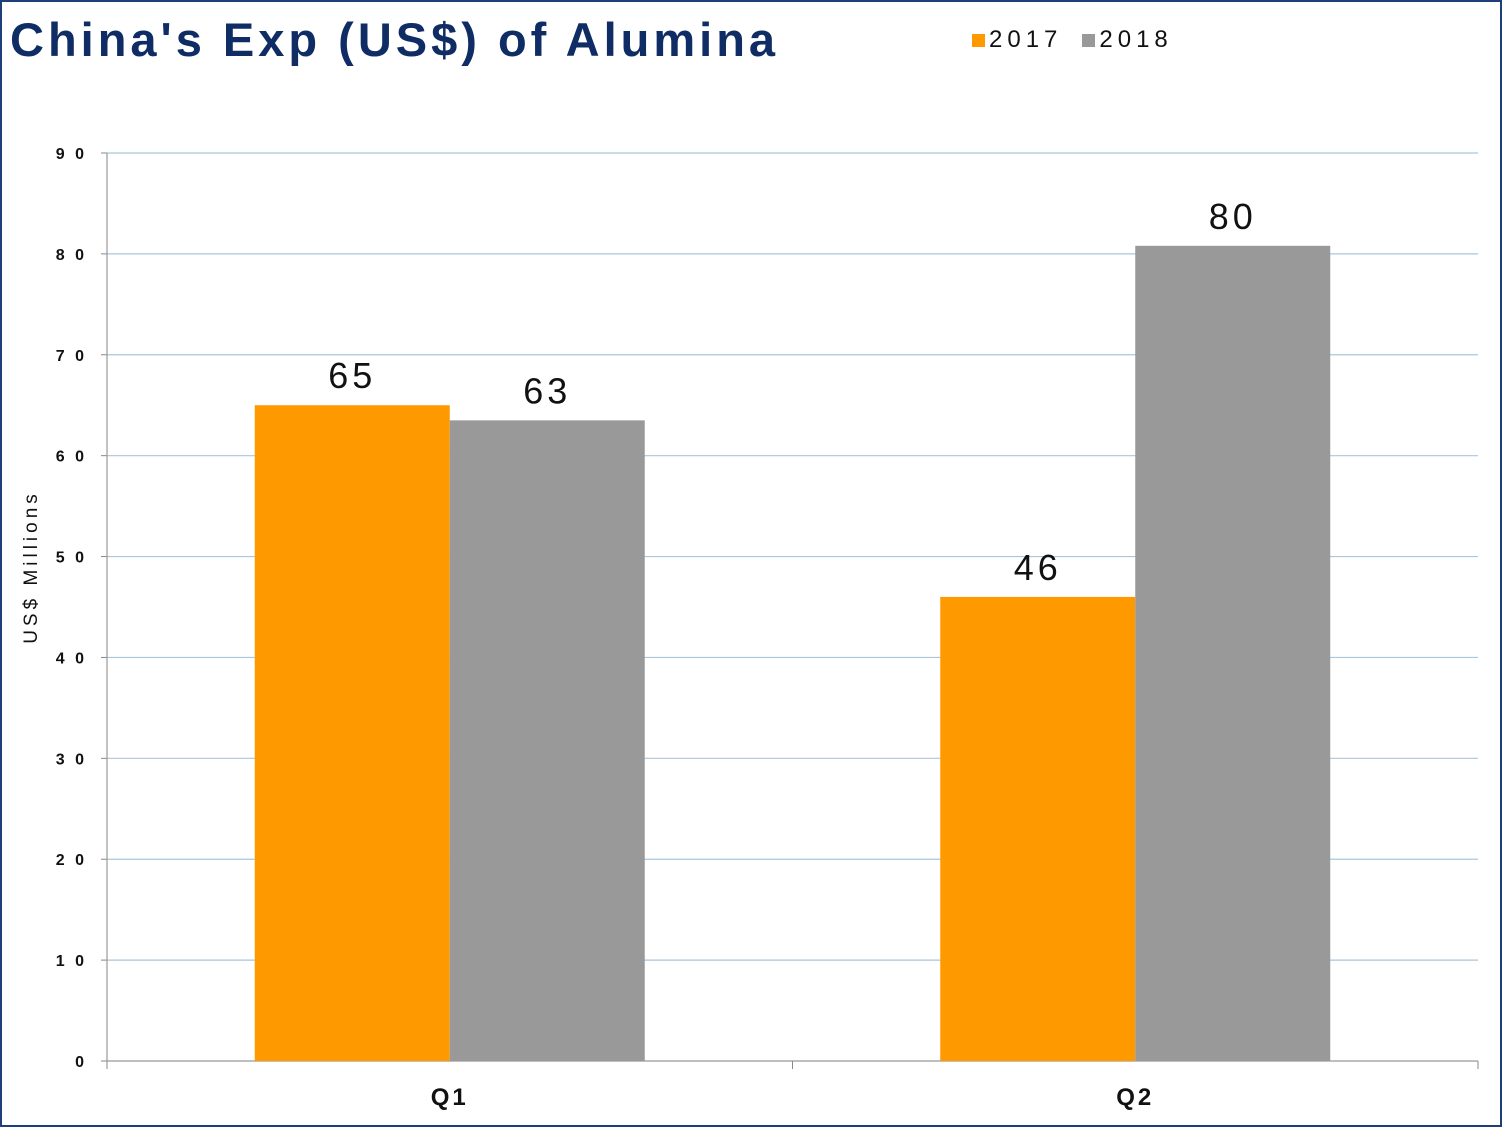 This screenshot has height=1127, width=1502. Describe the element at coordinates (1038, 828) in the screenshot. I see `bar-2017-q2` at that location.